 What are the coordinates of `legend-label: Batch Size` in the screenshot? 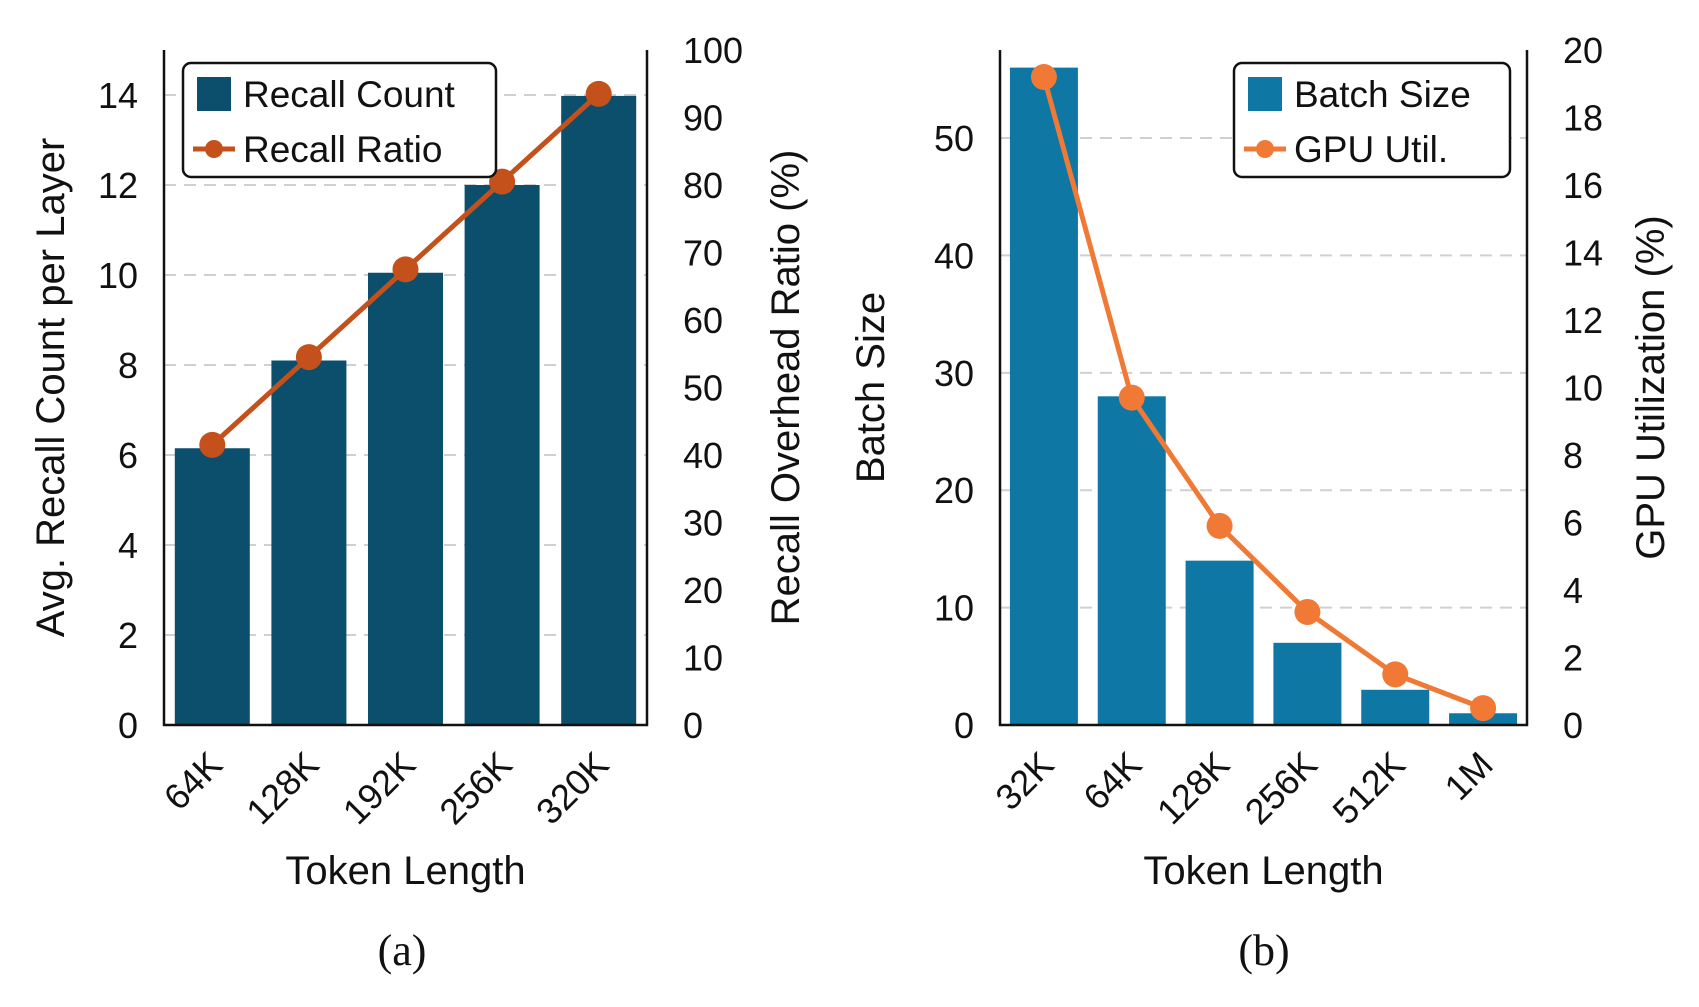 It's located at (1382, 94).